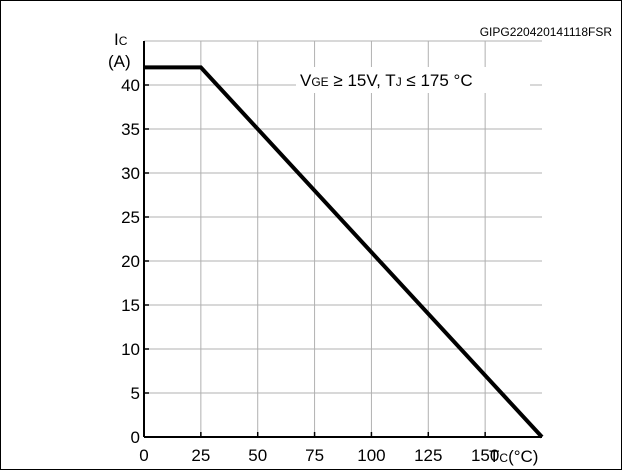 The width and height of the screenshot is (622, 475). What do you see at coordinates (119, 61) in the screenshot?
I see `y-axis-unit: (A)` at bounding box center [119, 61].